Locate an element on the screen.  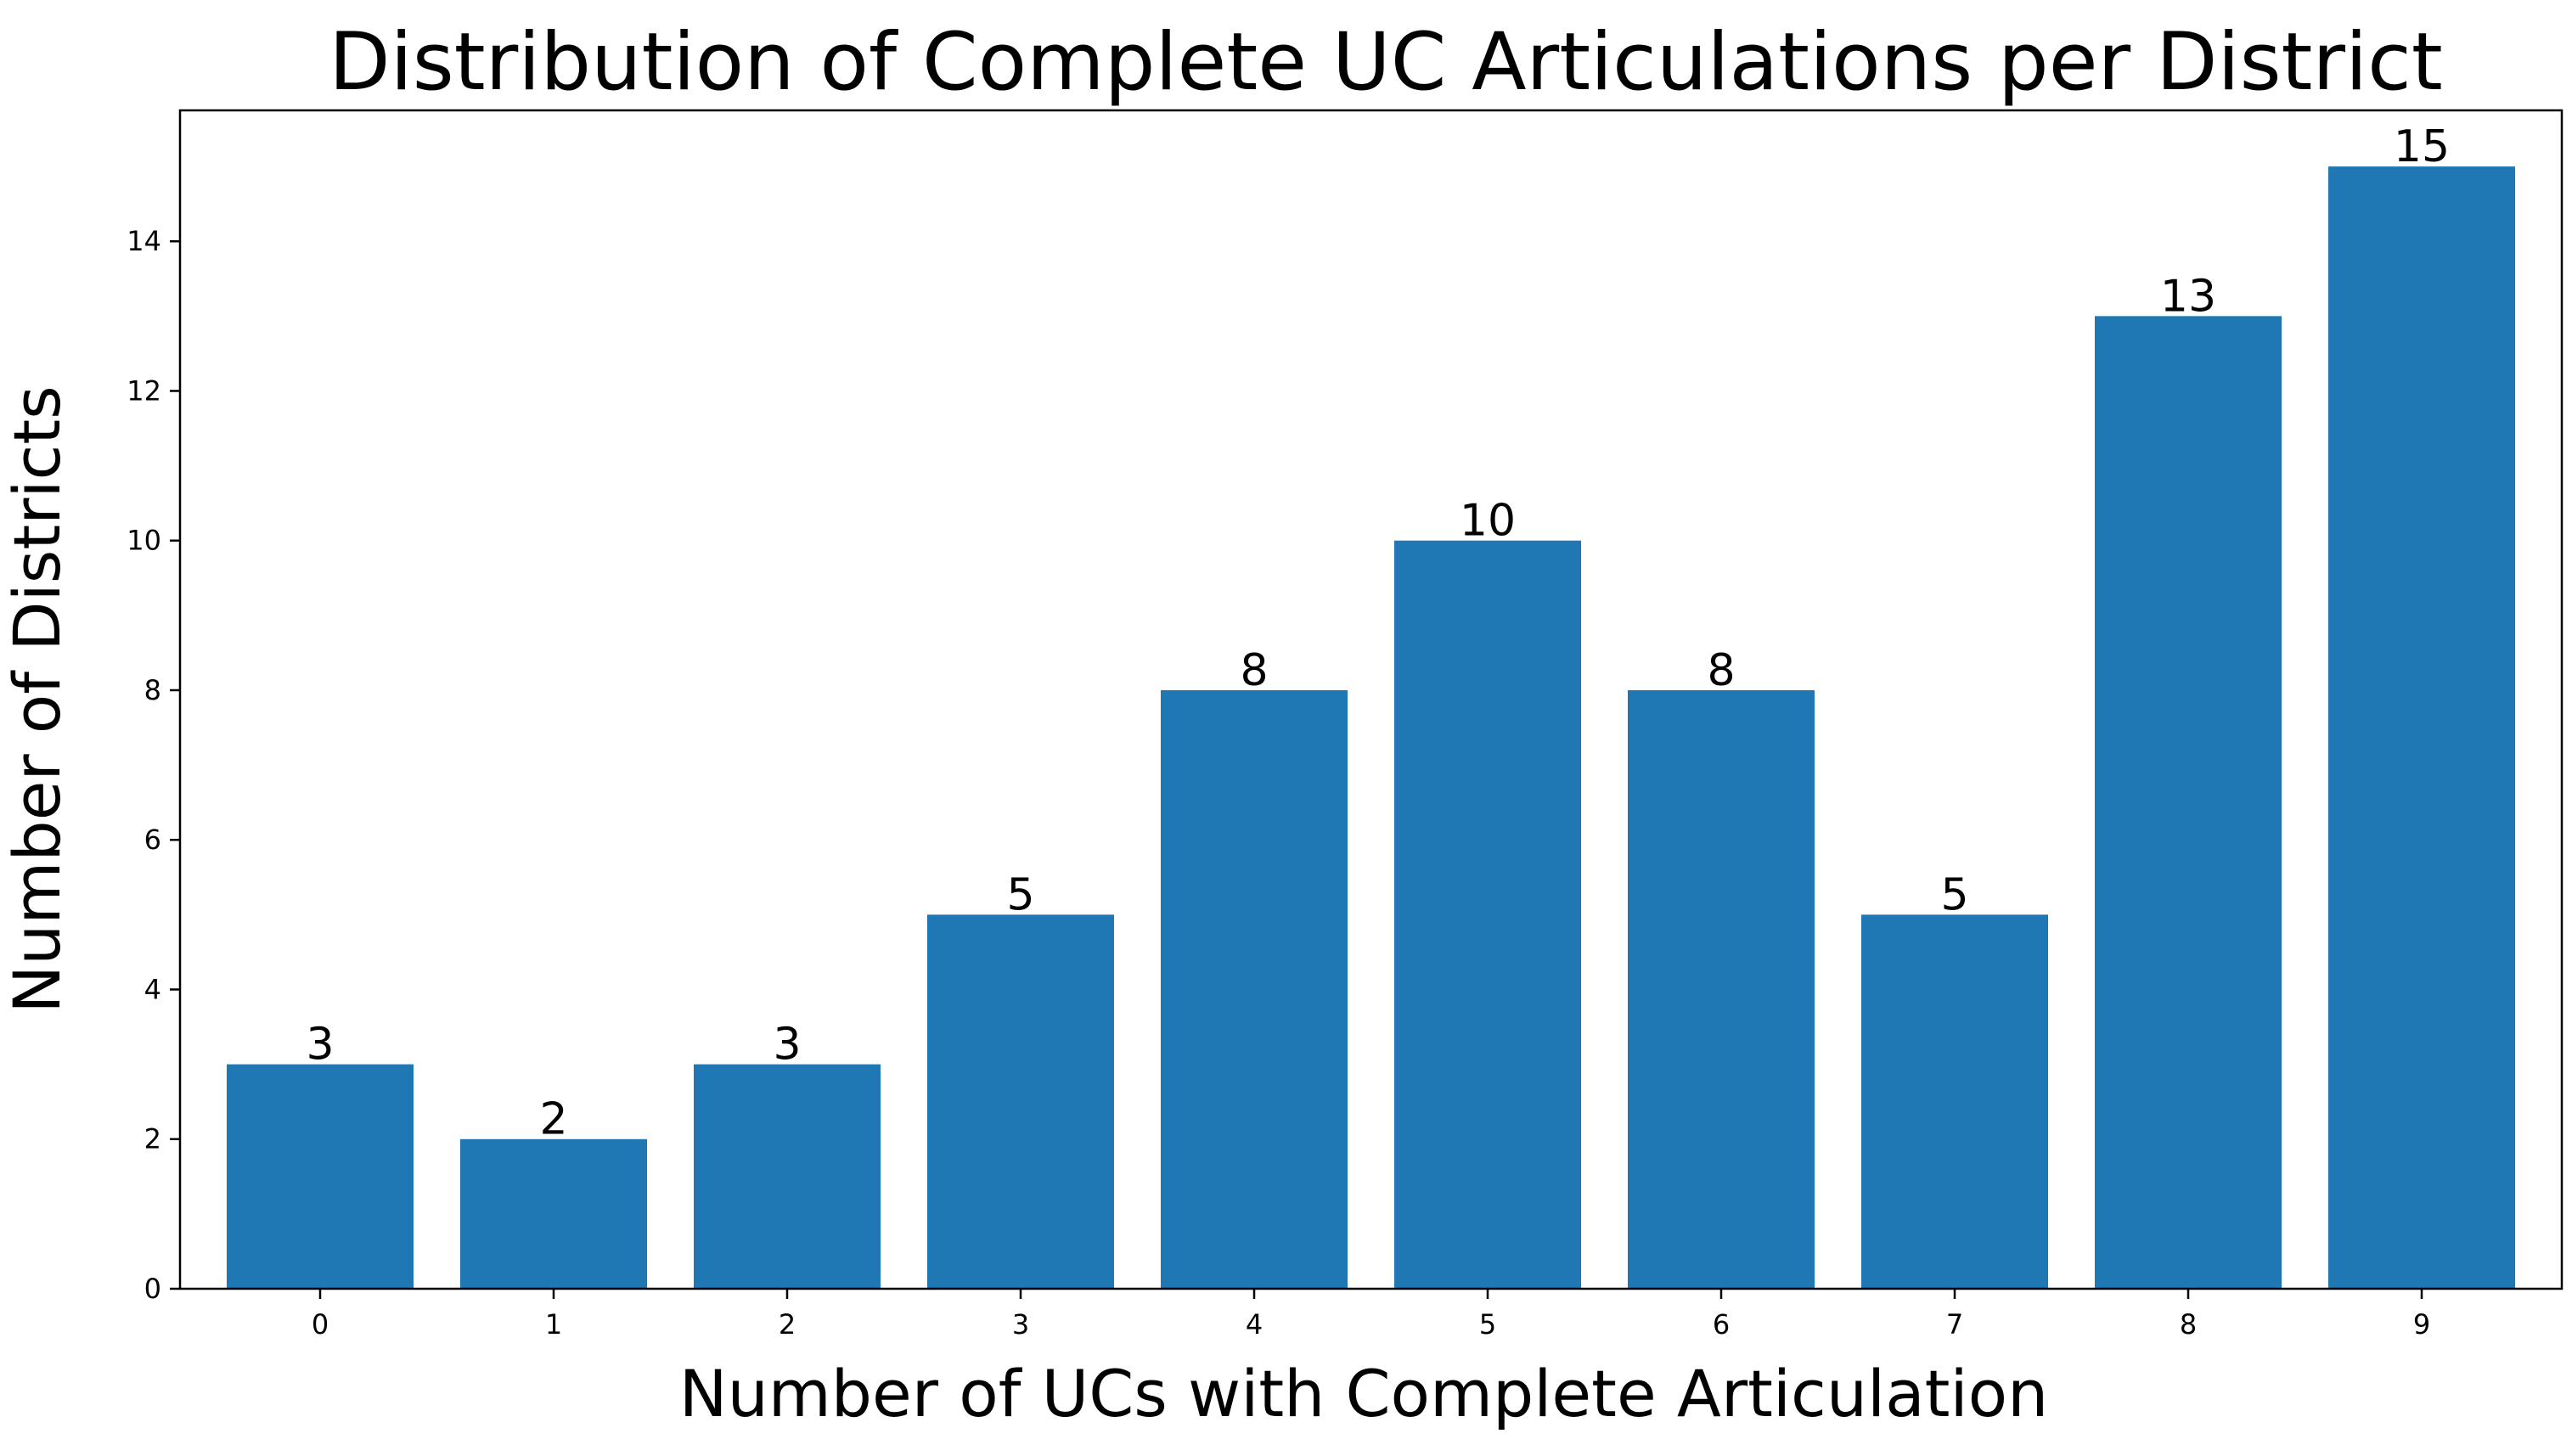
x-tick-label: 5 is located at coordinates (1487, 1324).